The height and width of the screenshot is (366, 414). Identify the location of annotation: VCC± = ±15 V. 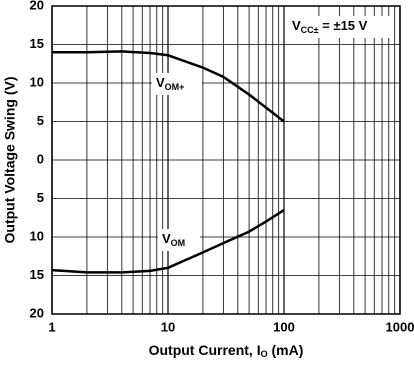
(330, 26).